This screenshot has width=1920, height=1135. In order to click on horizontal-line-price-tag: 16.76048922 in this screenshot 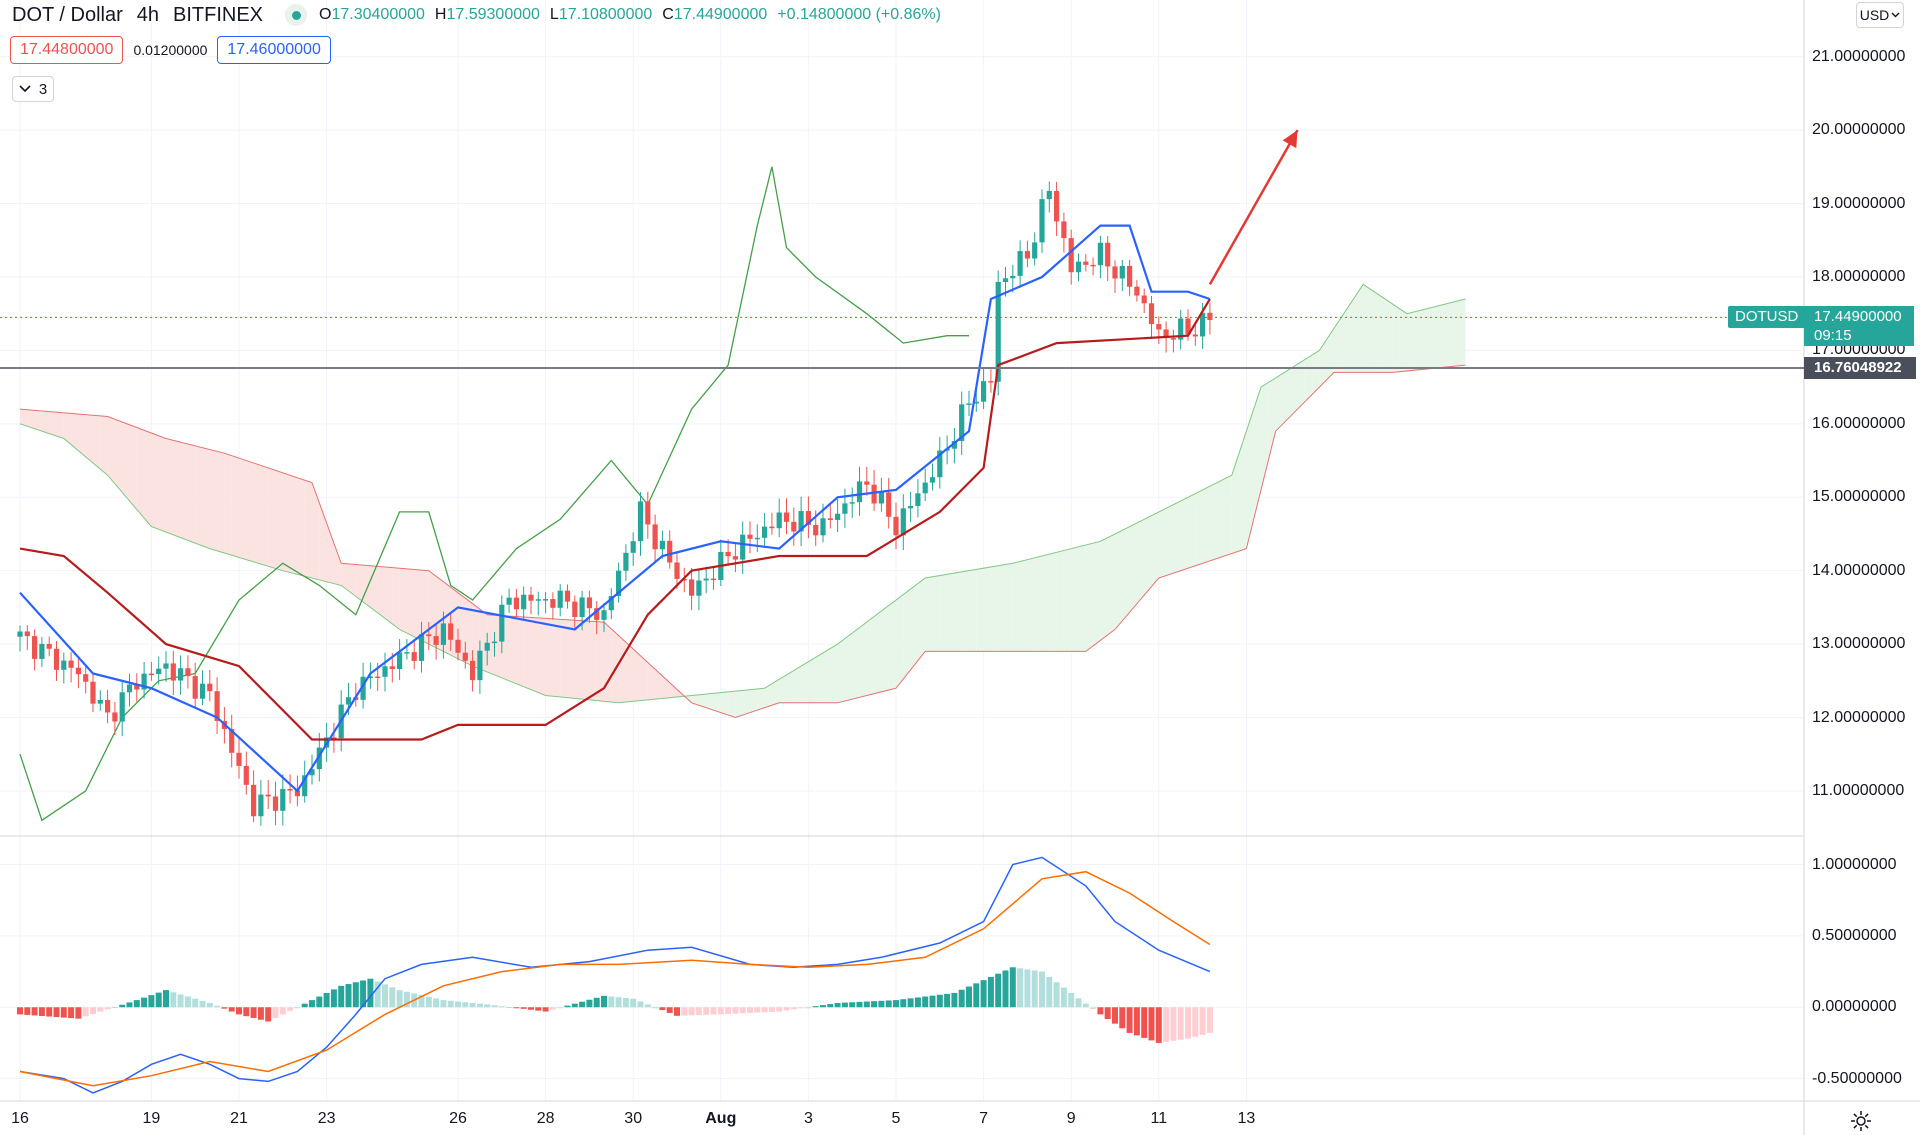, I will do `click(1860, 367)`.